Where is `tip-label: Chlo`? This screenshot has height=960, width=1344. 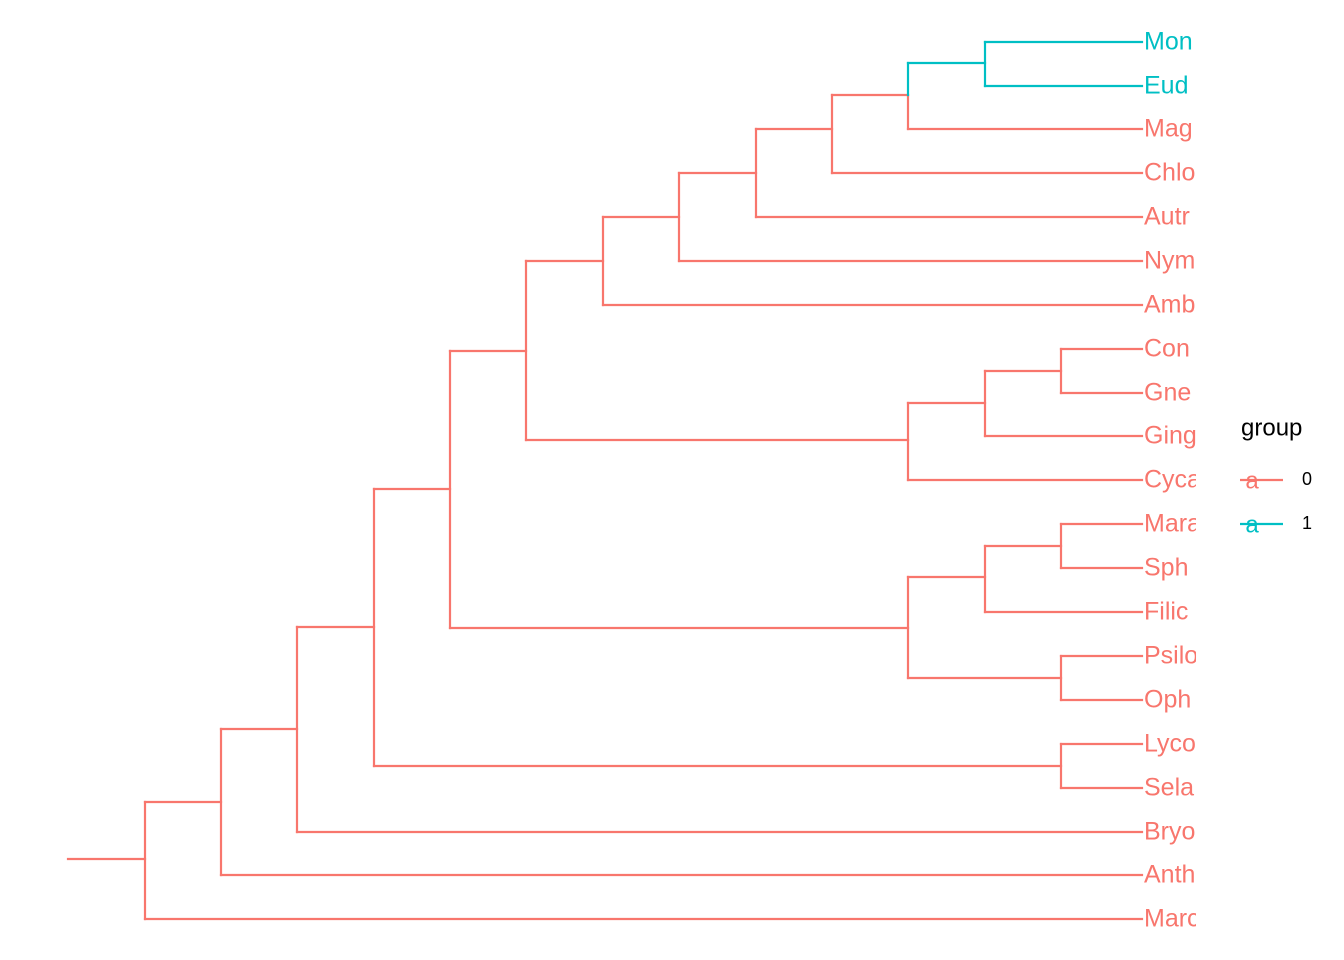
tip-label: Chlo is located at coordinates (1169, 173).